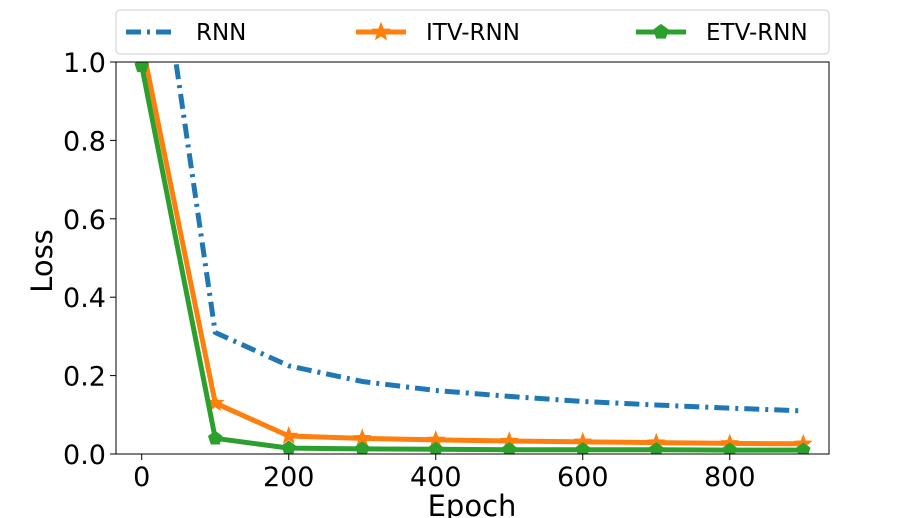  What do you see at coordinates (730, 477) in the screenshot?
I see `x-tick-label: 800` at bounding box center [730, 477].